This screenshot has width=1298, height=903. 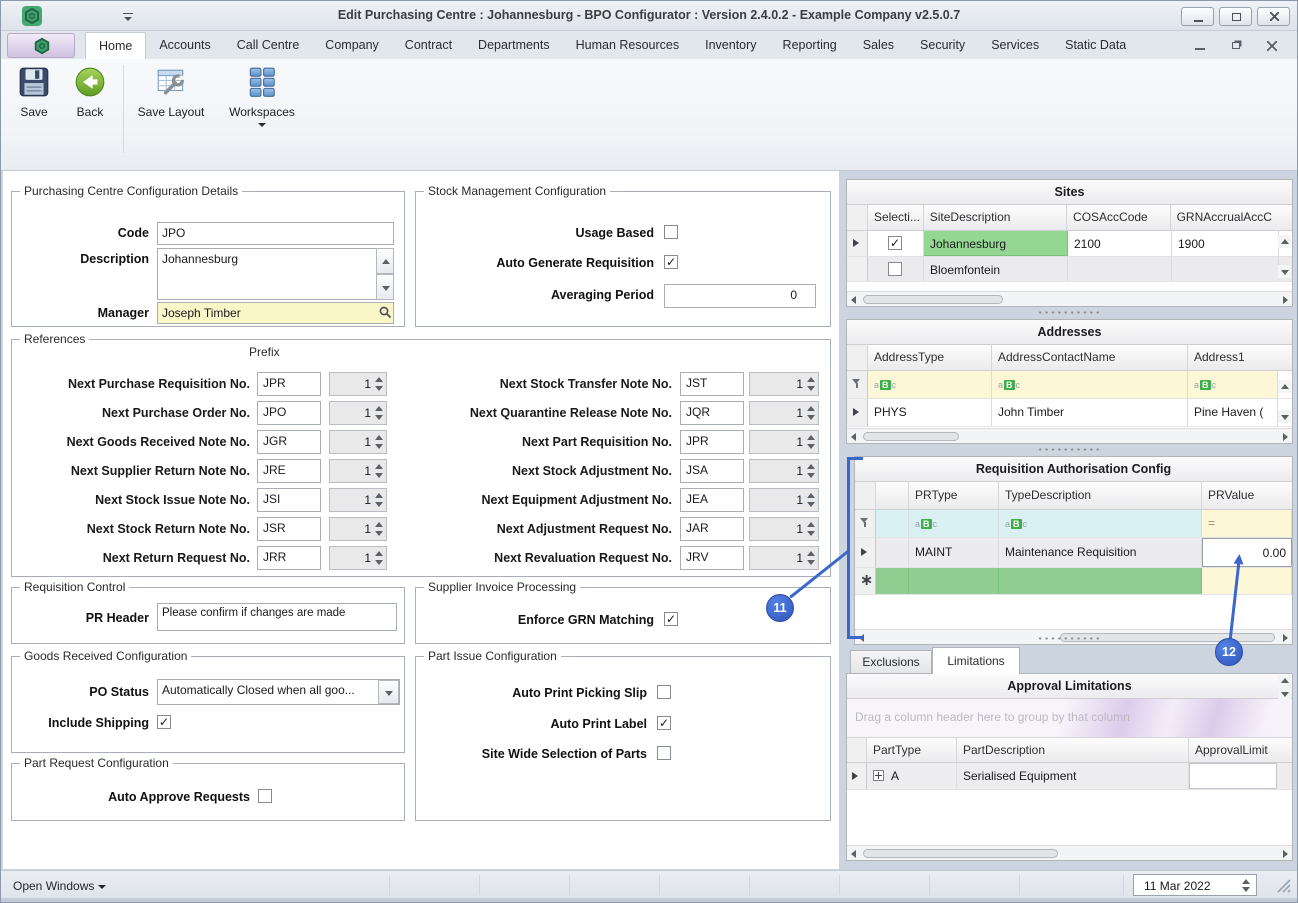 What do you see at coordinates (352, 45) in the screenshot?
I see `tab-company: Company` at bounding box center [352, 45].